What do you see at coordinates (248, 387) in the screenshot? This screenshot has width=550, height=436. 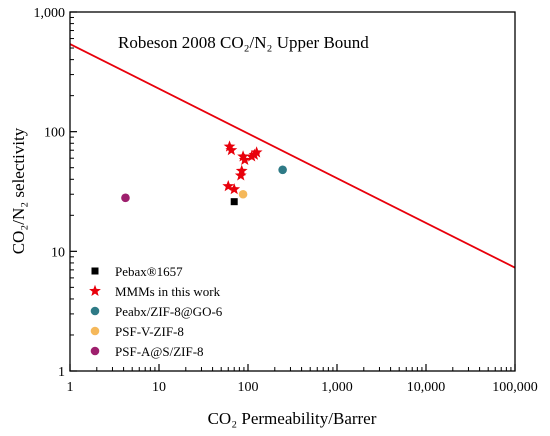 I see `x-tick-label: 100` at bounding box center [248, 387].